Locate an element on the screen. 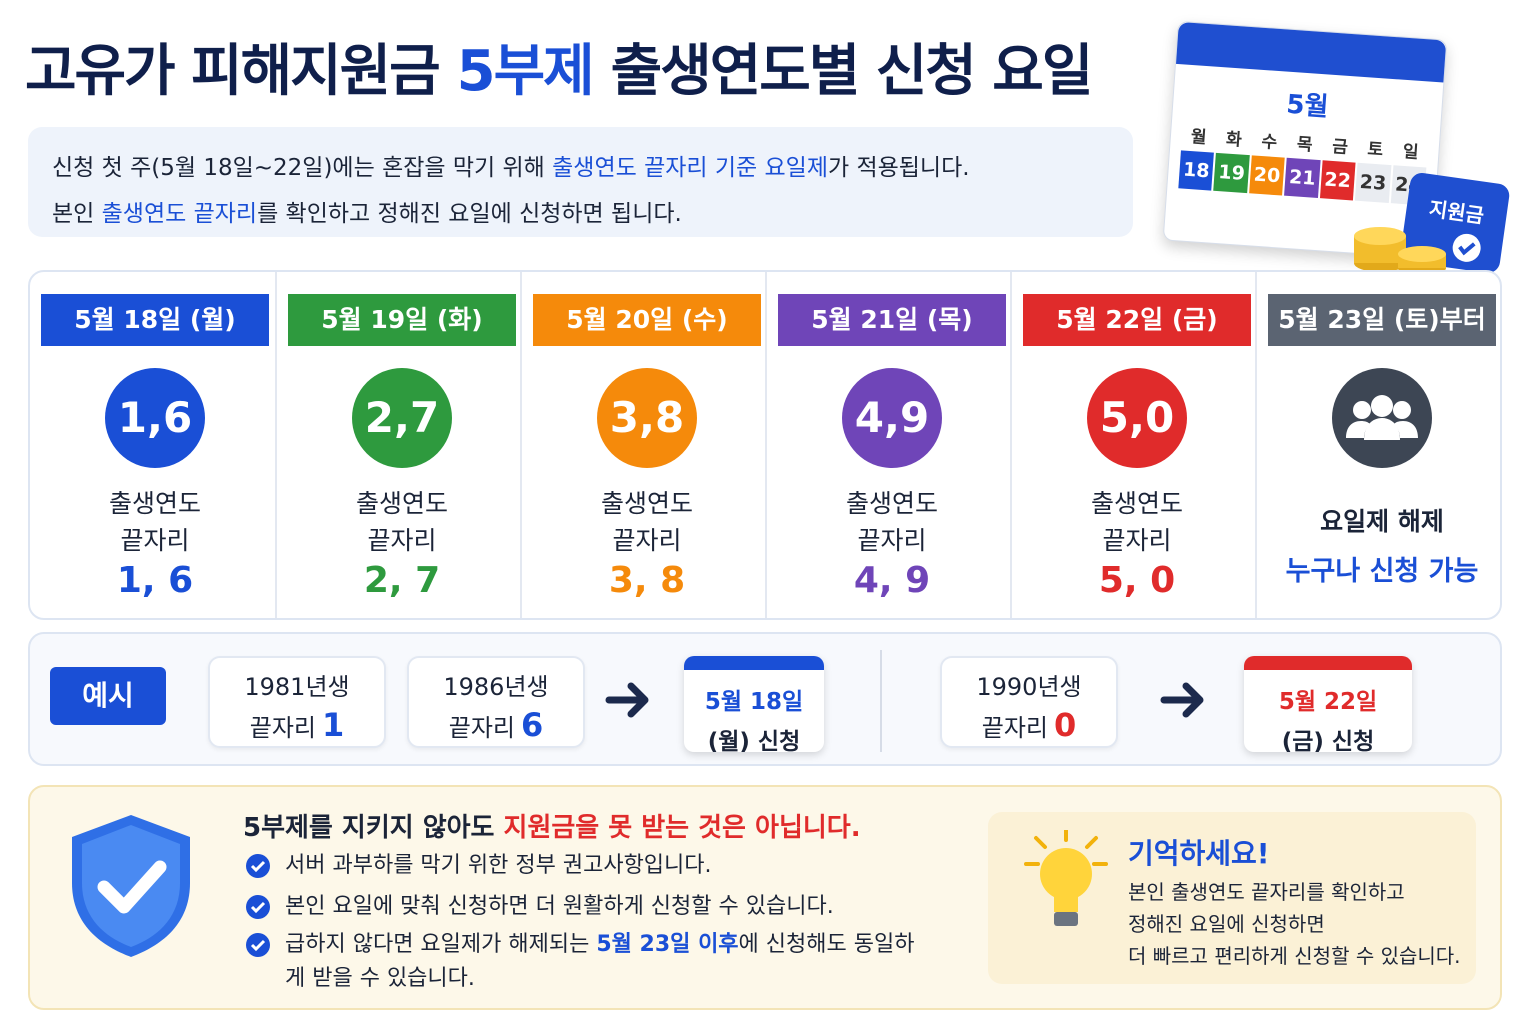  digit-circle: 5,0 is located at coordinates (1137, 418).